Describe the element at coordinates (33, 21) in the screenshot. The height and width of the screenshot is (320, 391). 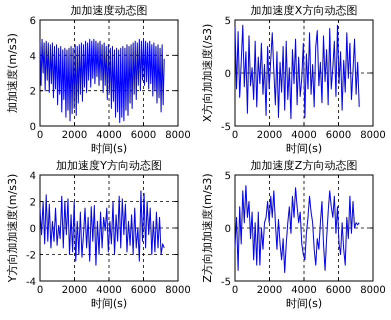
I see `y-tick-label: 6` at that location.